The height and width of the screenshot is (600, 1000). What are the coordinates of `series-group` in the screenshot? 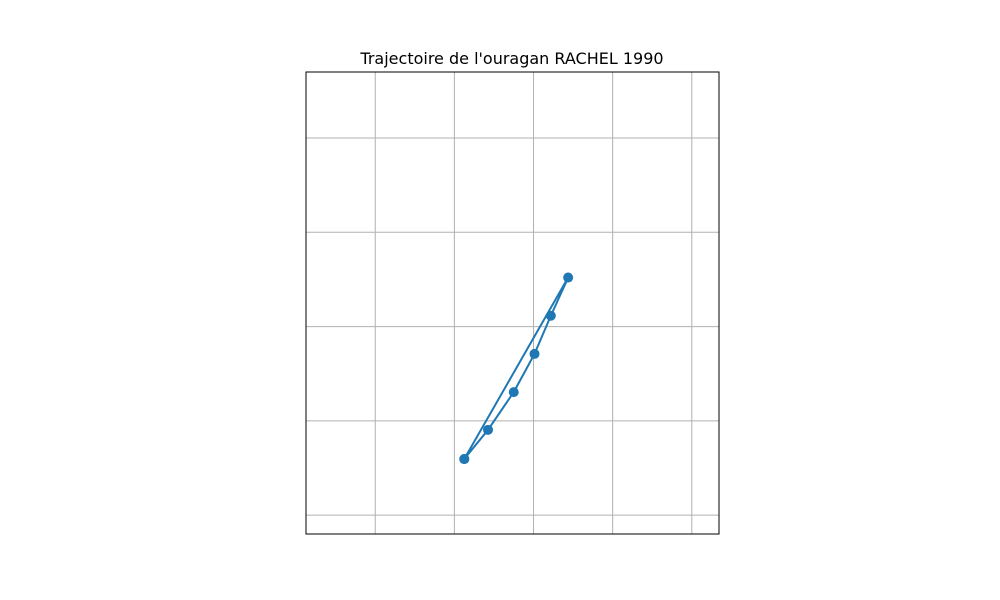 It's located at (516, 368).